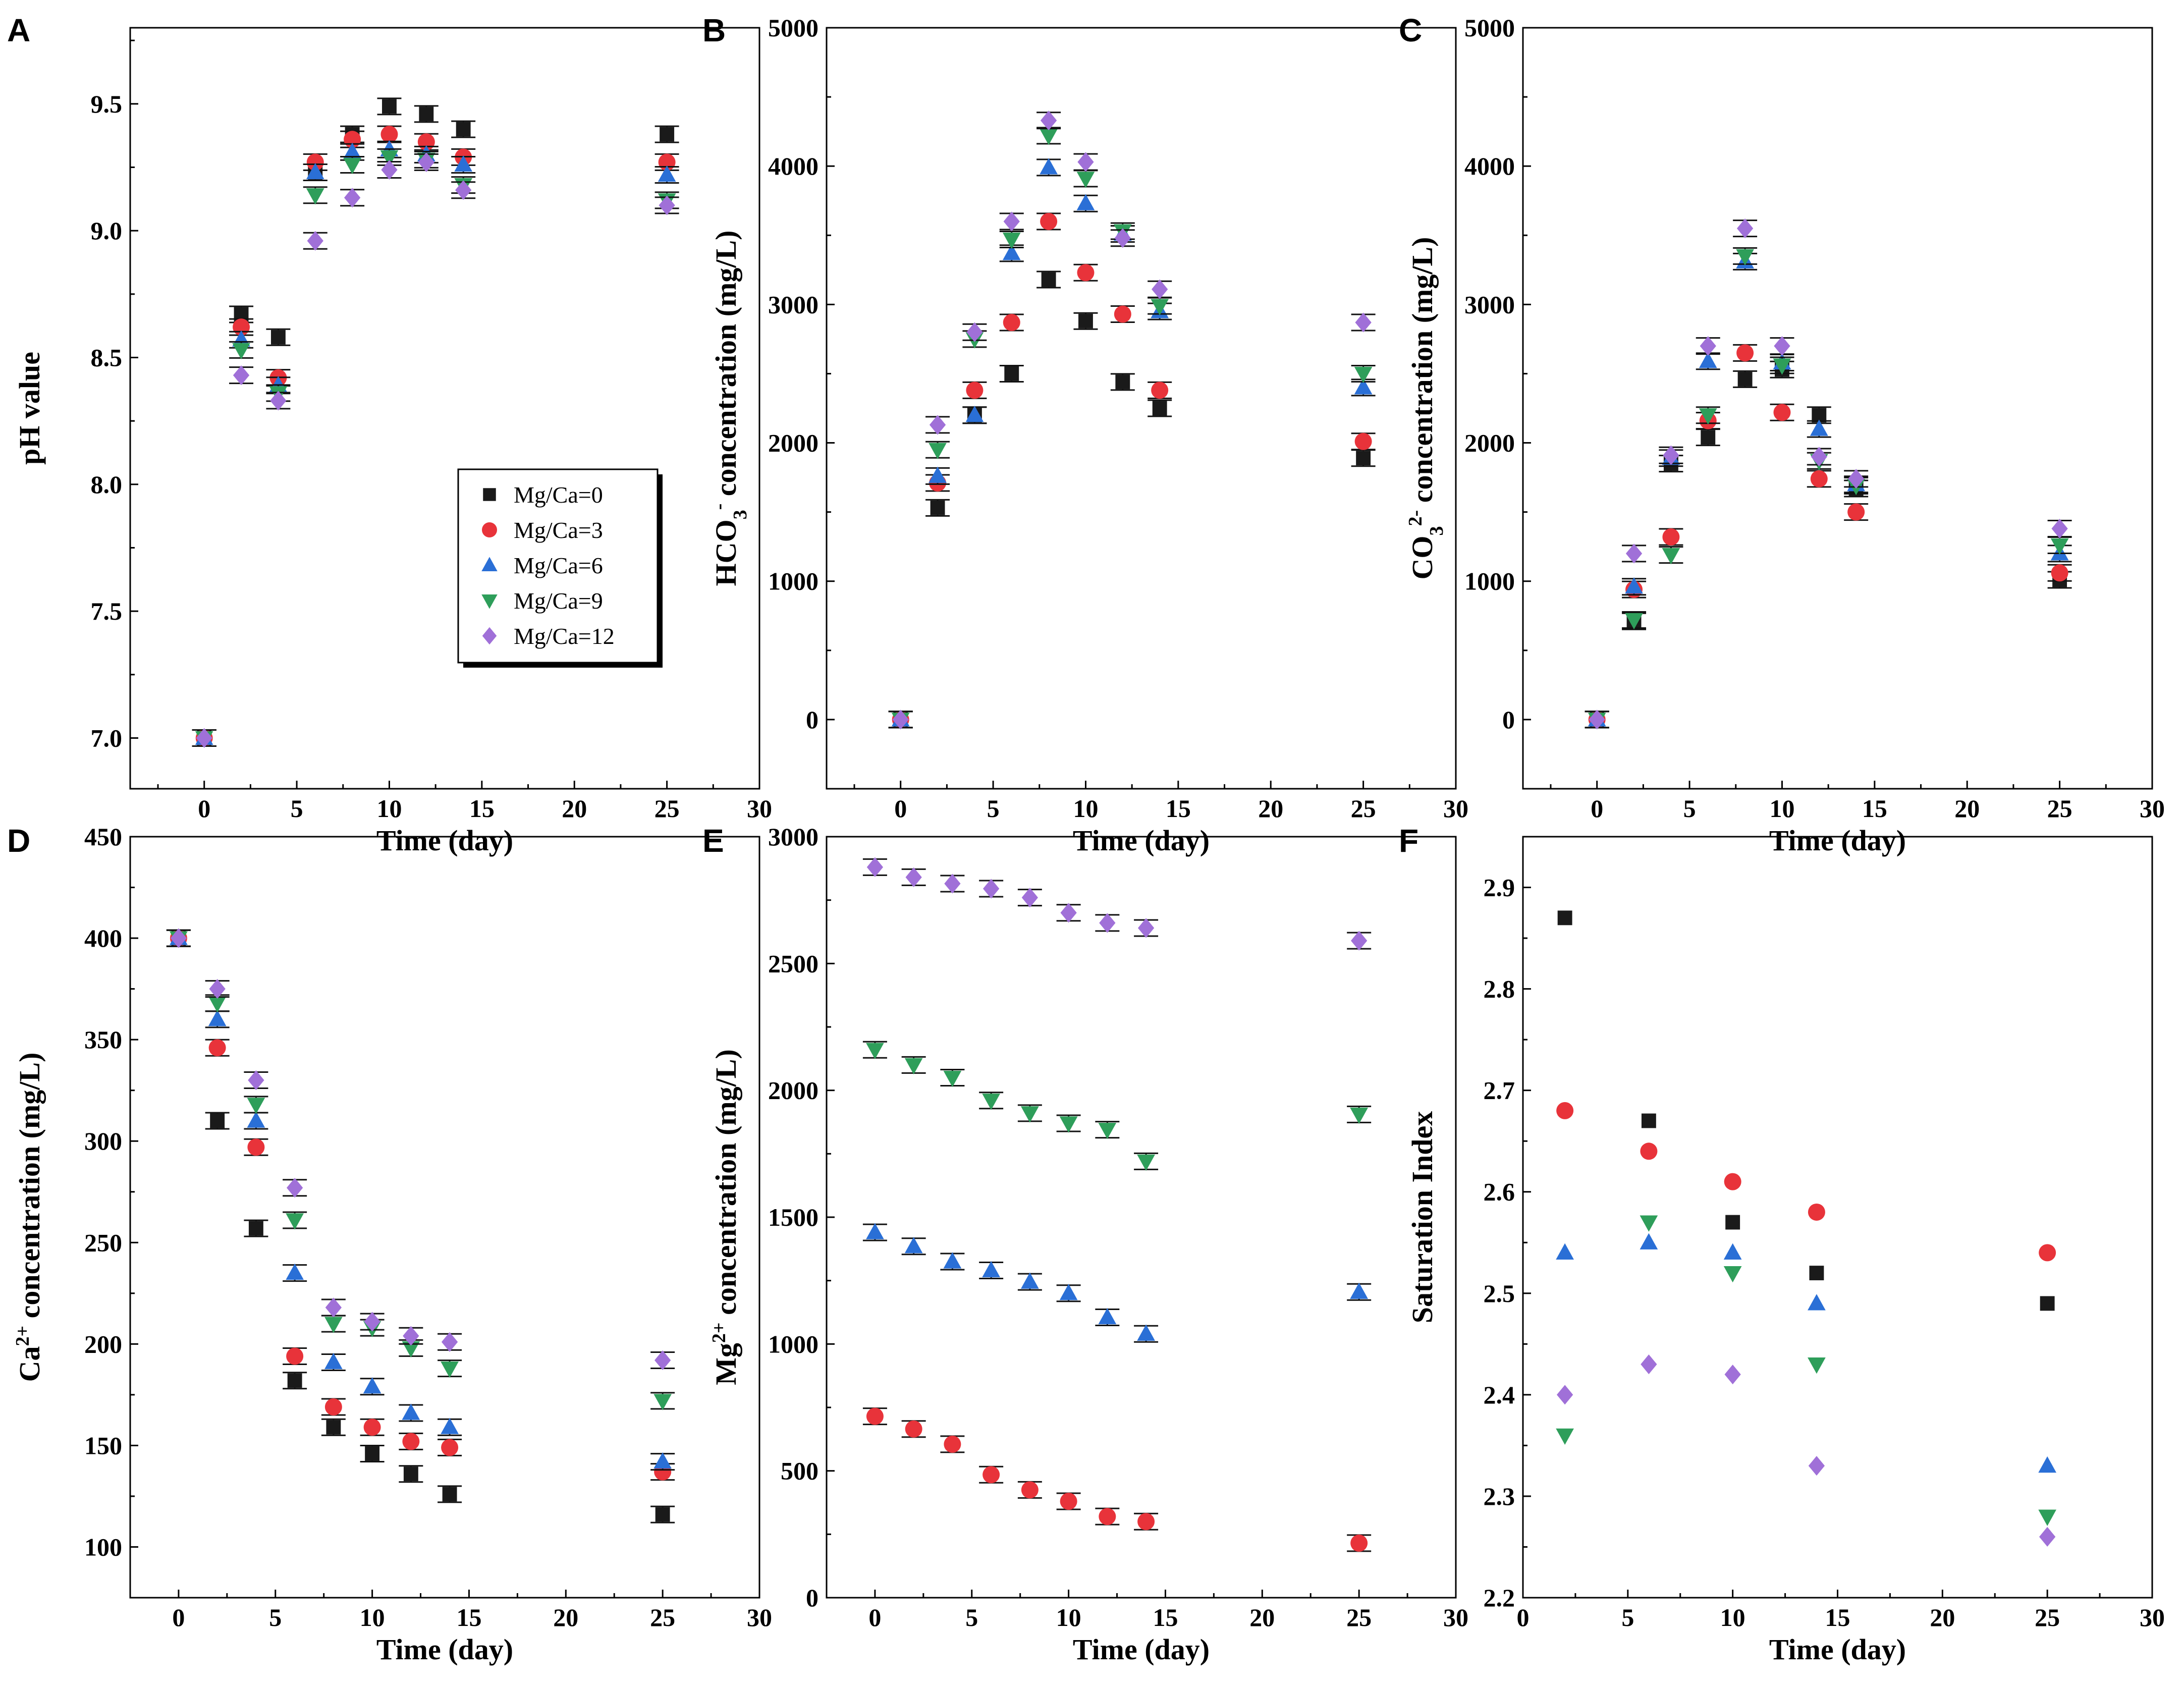 The height and width of the screenshot is (1686, 2184). What do you see at coordinates (1489, 304) in the screenshot?
I see `y-tick-label: 3000` at bounding box center [1489, 304].